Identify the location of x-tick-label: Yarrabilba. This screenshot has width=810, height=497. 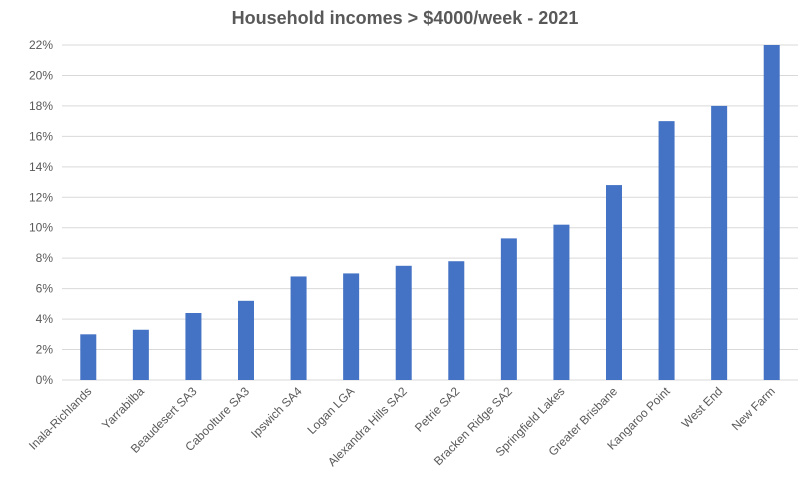
(123, 408).